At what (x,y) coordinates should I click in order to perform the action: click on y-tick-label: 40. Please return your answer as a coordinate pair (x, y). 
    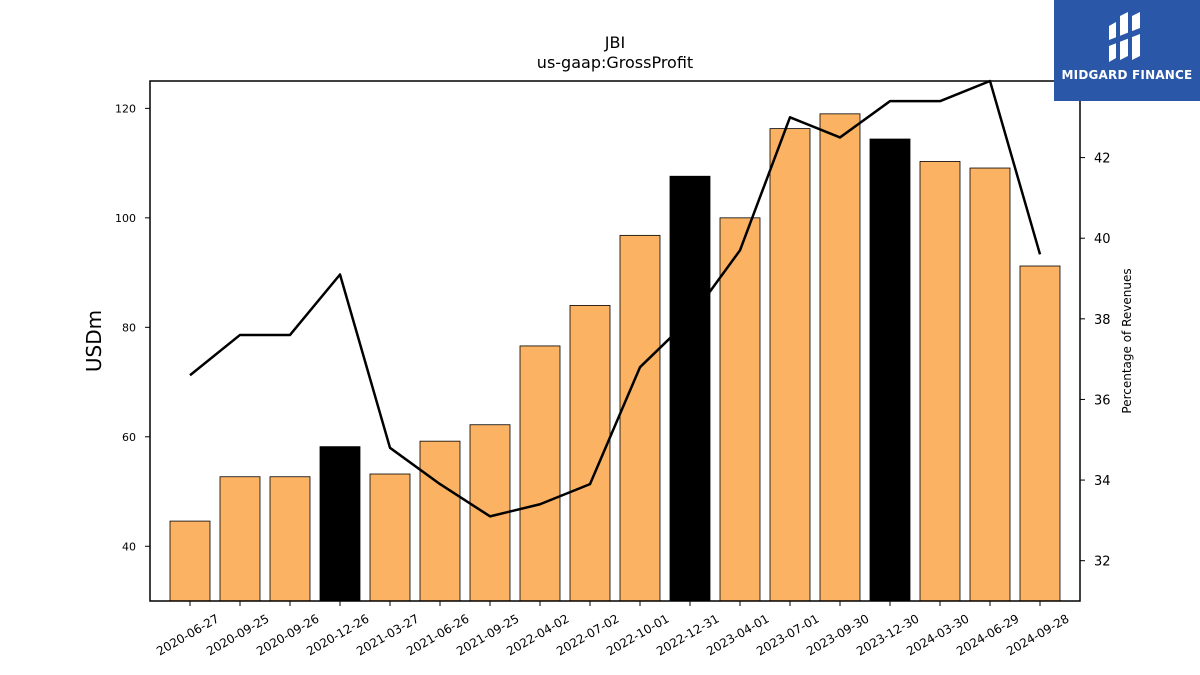
    Looking at the image, I should click on (129, 546).